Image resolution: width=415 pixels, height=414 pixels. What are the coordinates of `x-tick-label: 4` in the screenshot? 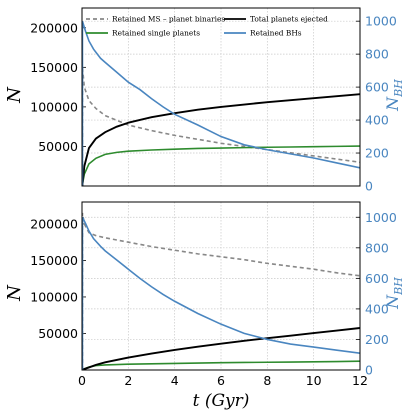 It's located at (175, 380).